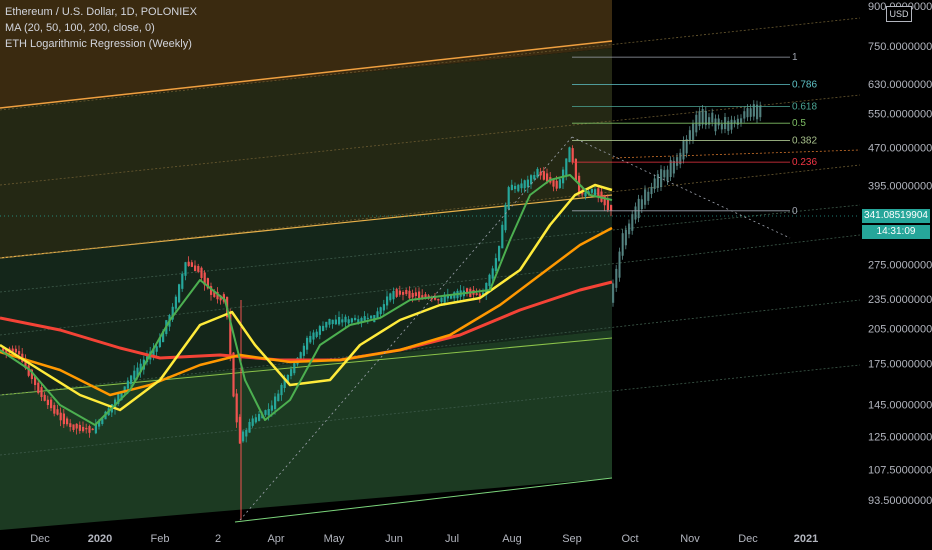 The height and width of the screenshot is (550, 932). Describe the element at coordinates (804, 85) in the screenshot. I see `fib-level-label: 0.786` at that location.